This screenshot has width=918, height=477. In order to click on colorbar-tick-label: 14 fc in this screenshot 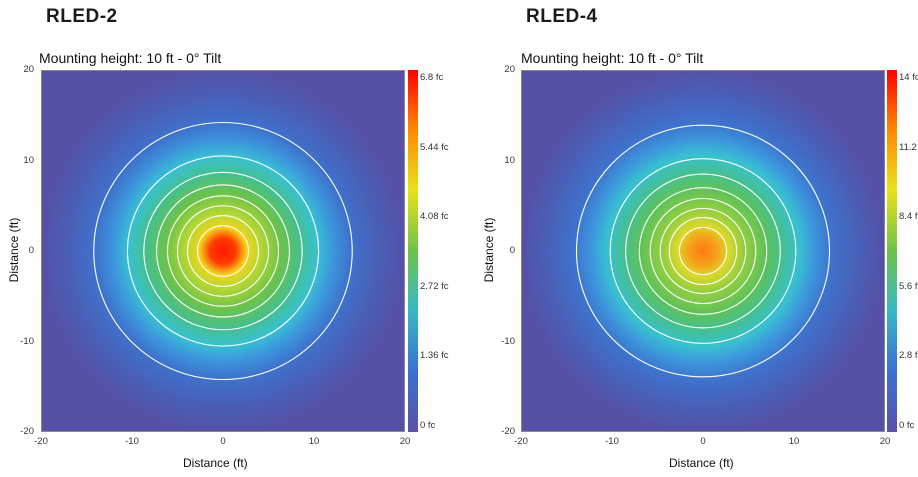, I will do `click(908, 77)`.